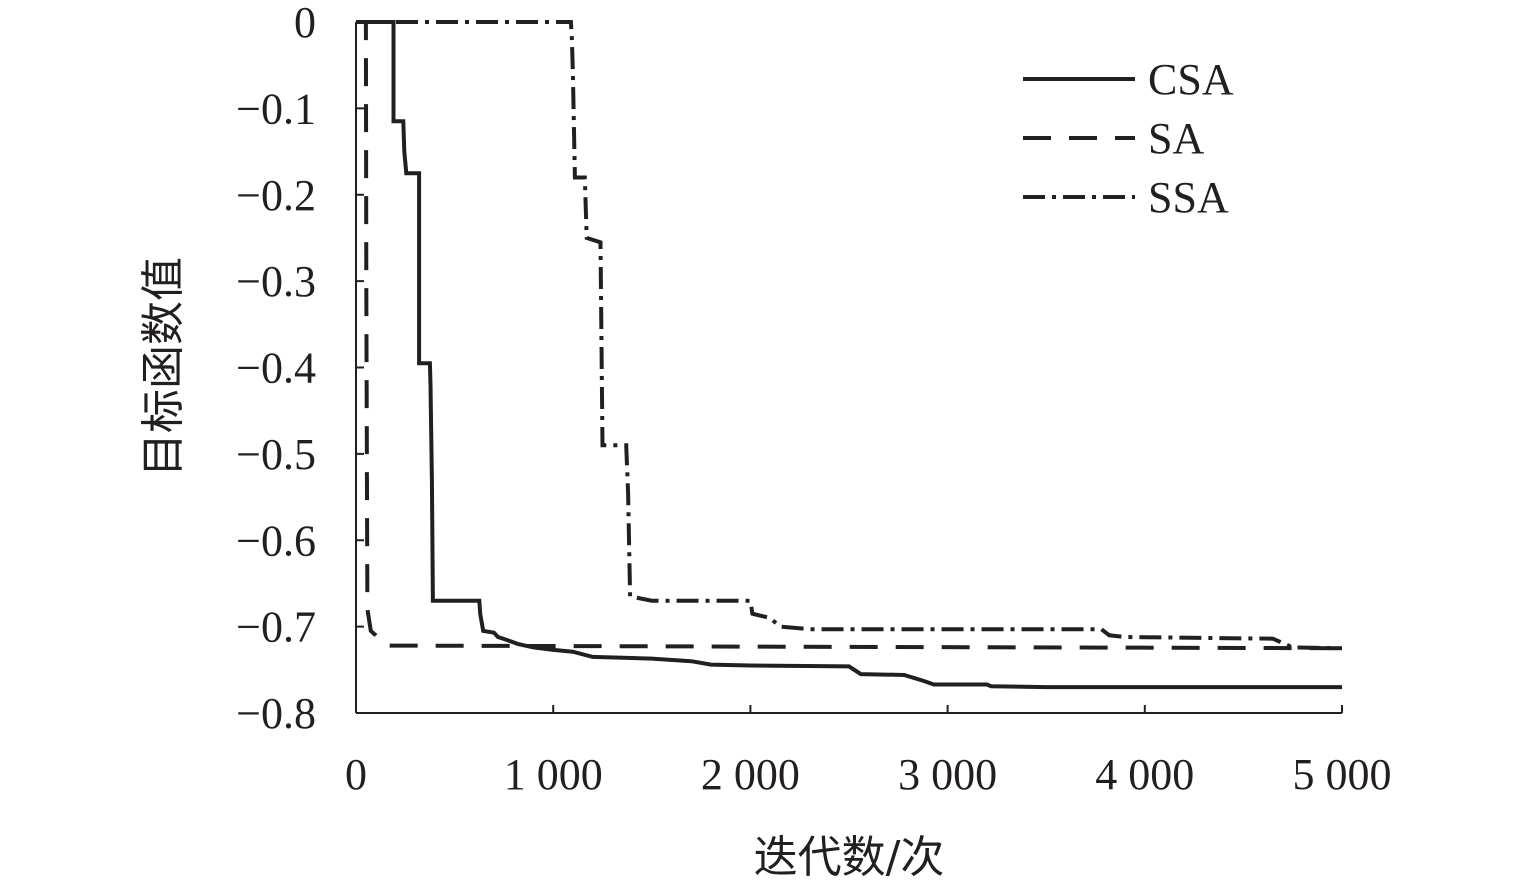  What do you see at coordinates (305, 23) in the screenshot?
I see `y-tick-label: 0` at bounding box center [305, 23].